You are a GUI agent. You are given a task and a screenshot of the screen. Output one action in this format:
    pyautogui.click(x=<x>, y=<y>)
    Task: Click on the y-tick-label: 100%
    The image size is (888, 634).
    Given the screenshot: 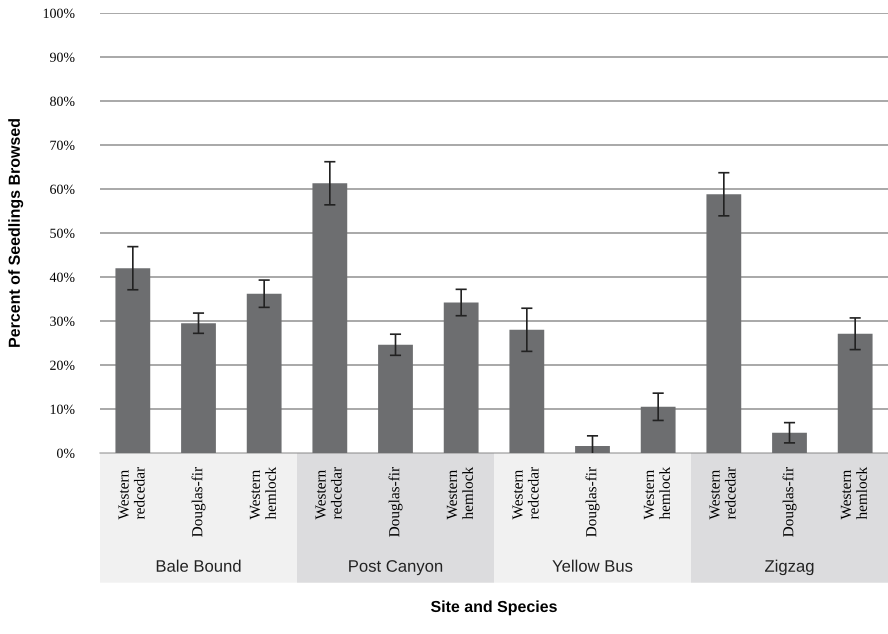 What is the action you would take?
    pyautogui.click(x=59, y=13)
    